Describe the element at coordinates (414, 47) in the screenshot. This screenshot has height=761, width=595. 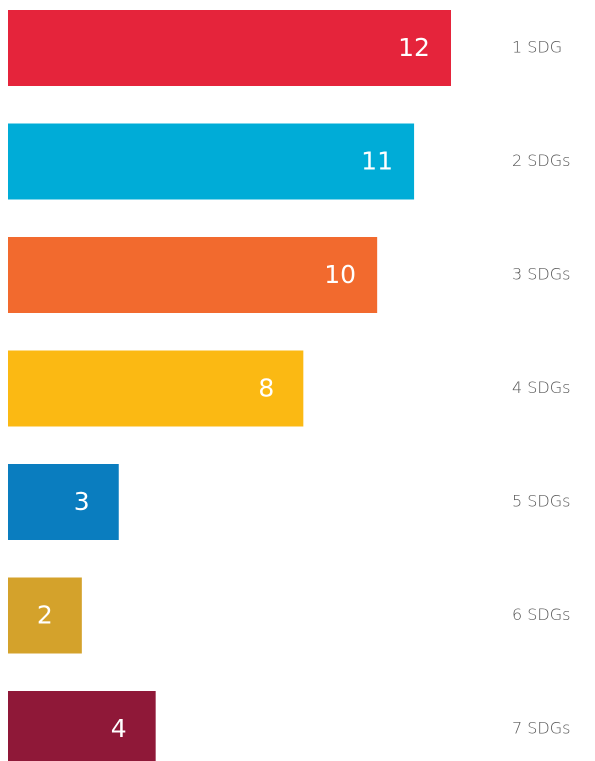
I see `value-label: 12` at that location.